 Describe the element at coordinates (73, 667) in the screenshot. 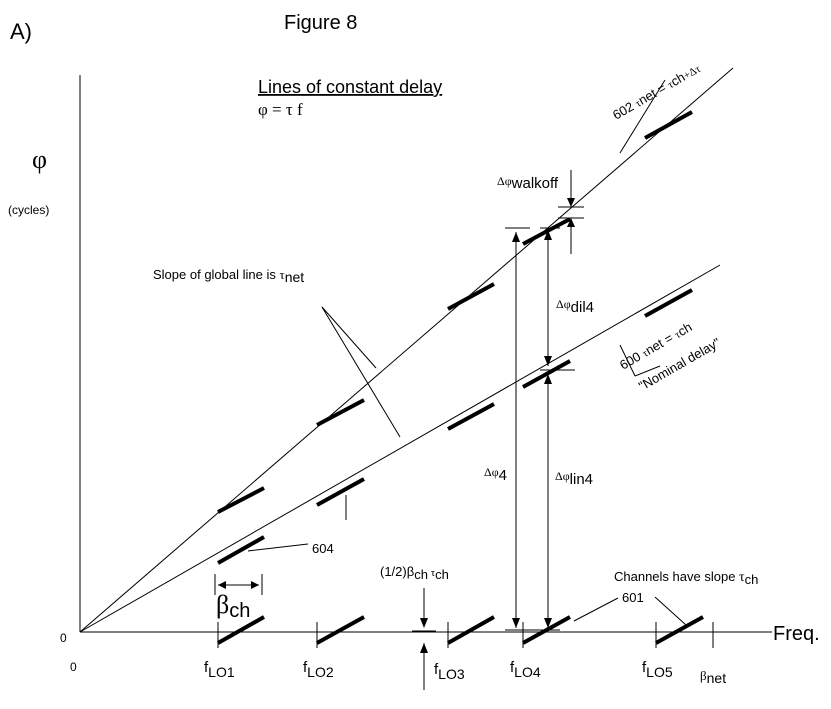

I see `origin-x-label: 0` at that location.